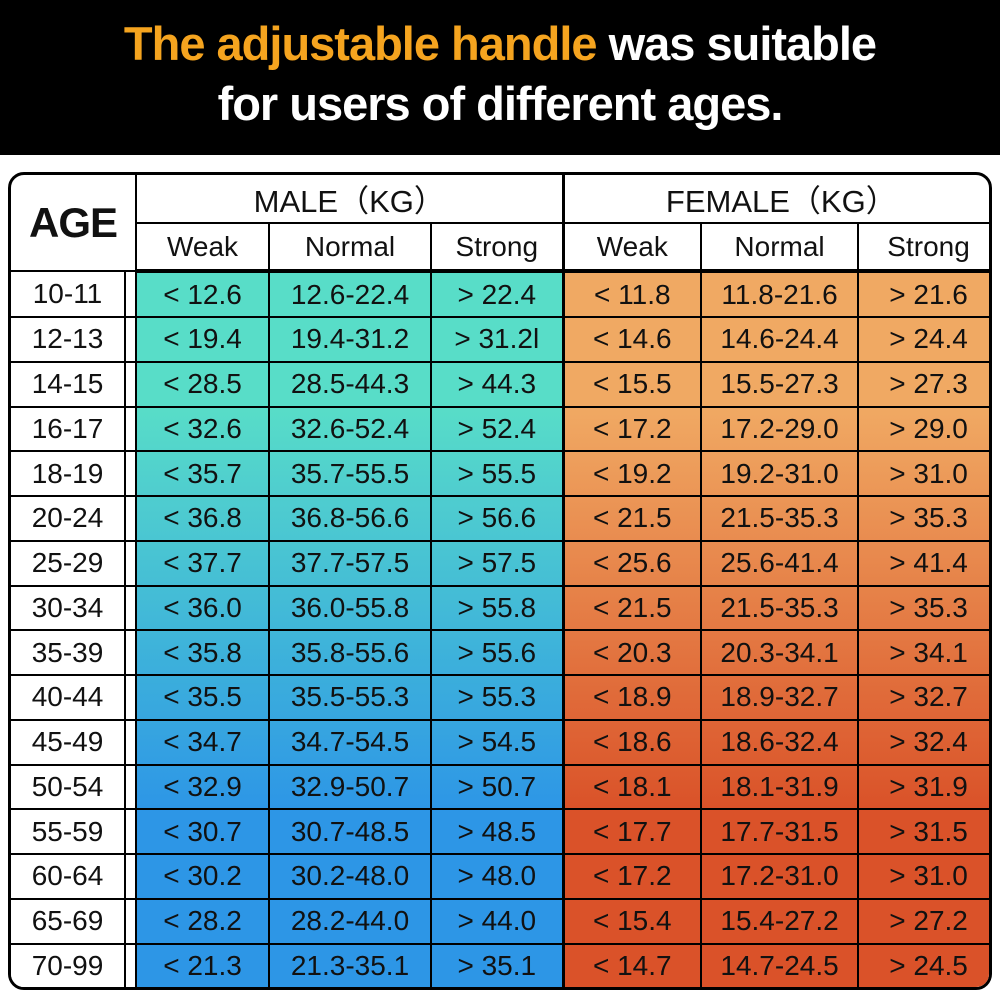 The image size is (1000, 1000). What do you see at coordinates (350, 787) in the screenshot?
I see `male-normal-cell: 32.9-50.7` at bounding box center [350, 787].